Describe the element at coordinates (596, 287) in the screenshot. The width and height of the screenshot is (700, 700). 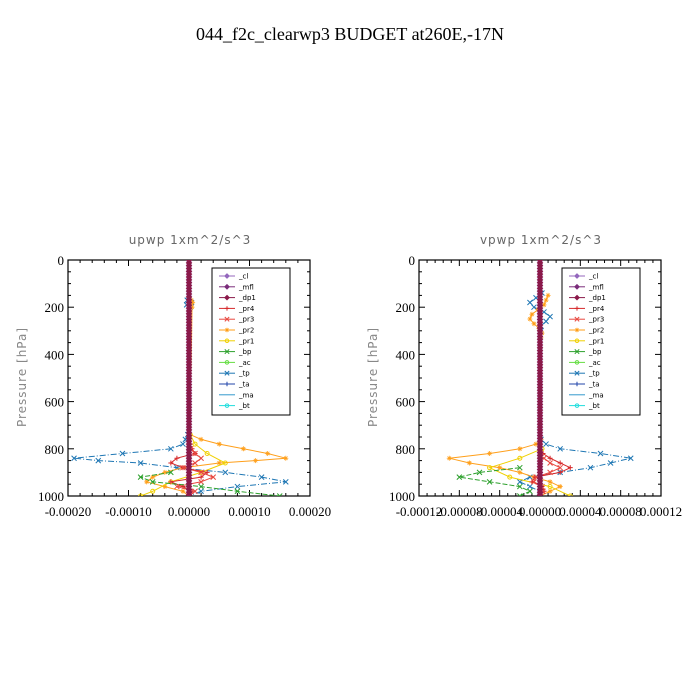
I see `legend-label: _mfl` at that location.